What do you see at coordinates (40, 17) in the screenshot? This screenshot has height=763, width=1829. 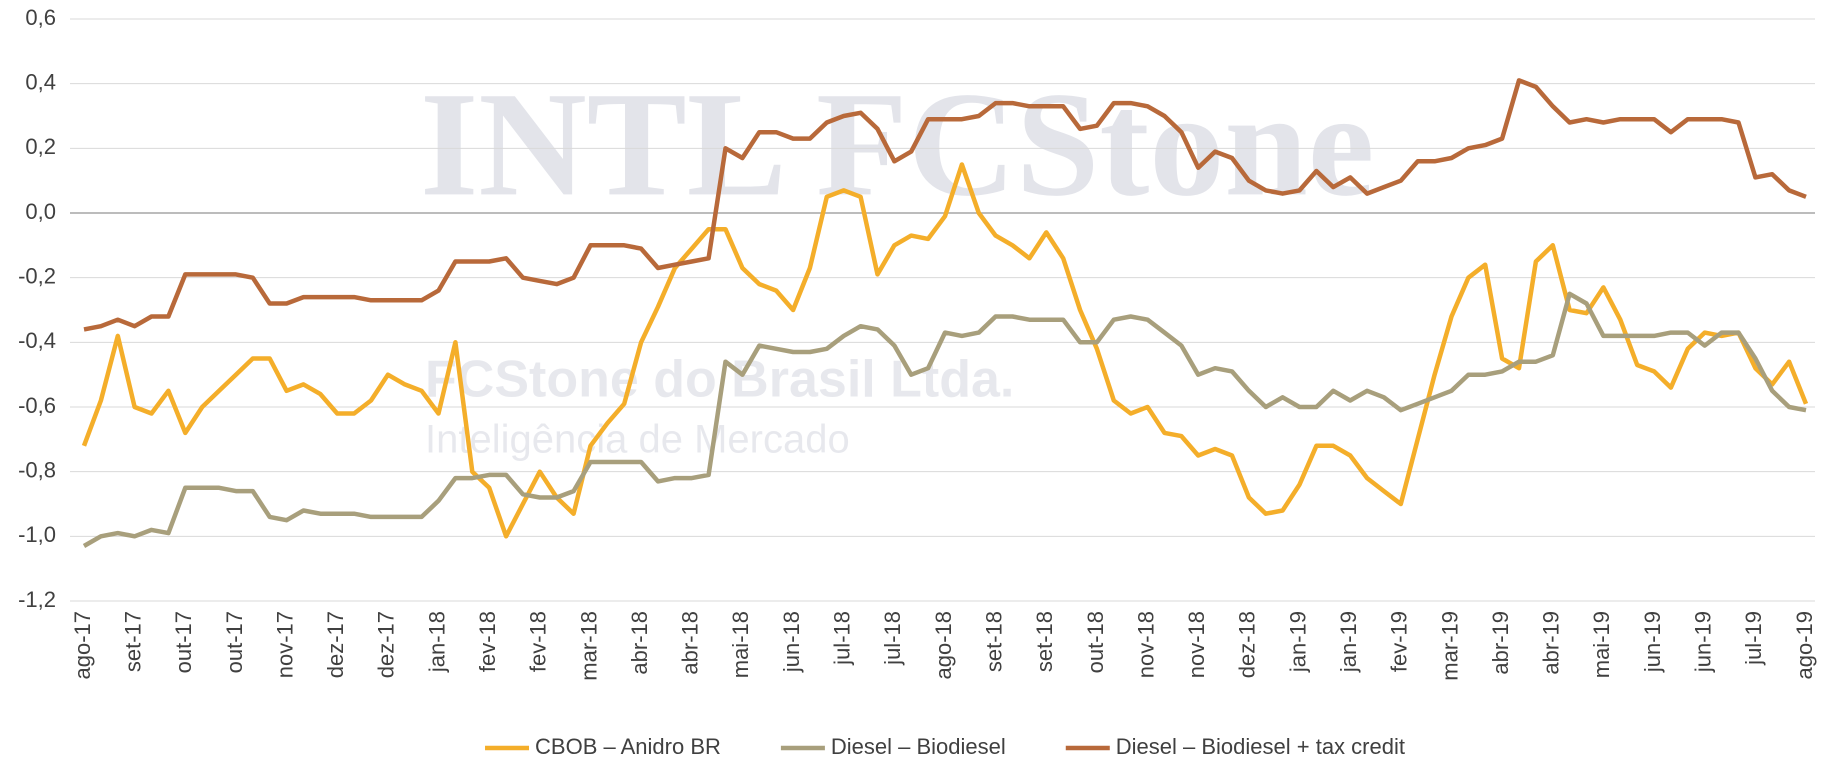 I see `y-tick-label: 0,6` at bounding box center [40, 17].